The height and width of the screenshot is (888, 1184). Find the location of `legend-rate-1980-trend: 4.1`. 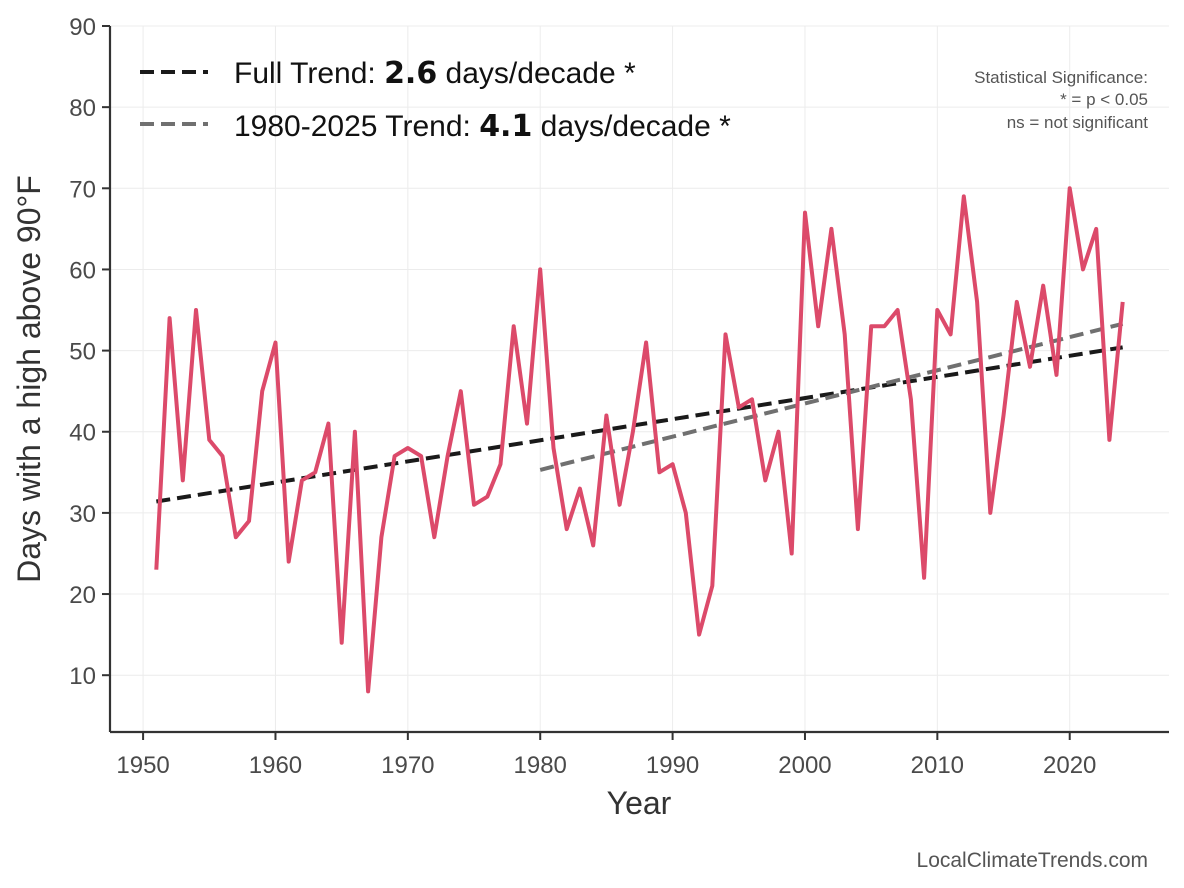

legend-rate-1980-trend: 4.1 is located at coordinates (505, 126).